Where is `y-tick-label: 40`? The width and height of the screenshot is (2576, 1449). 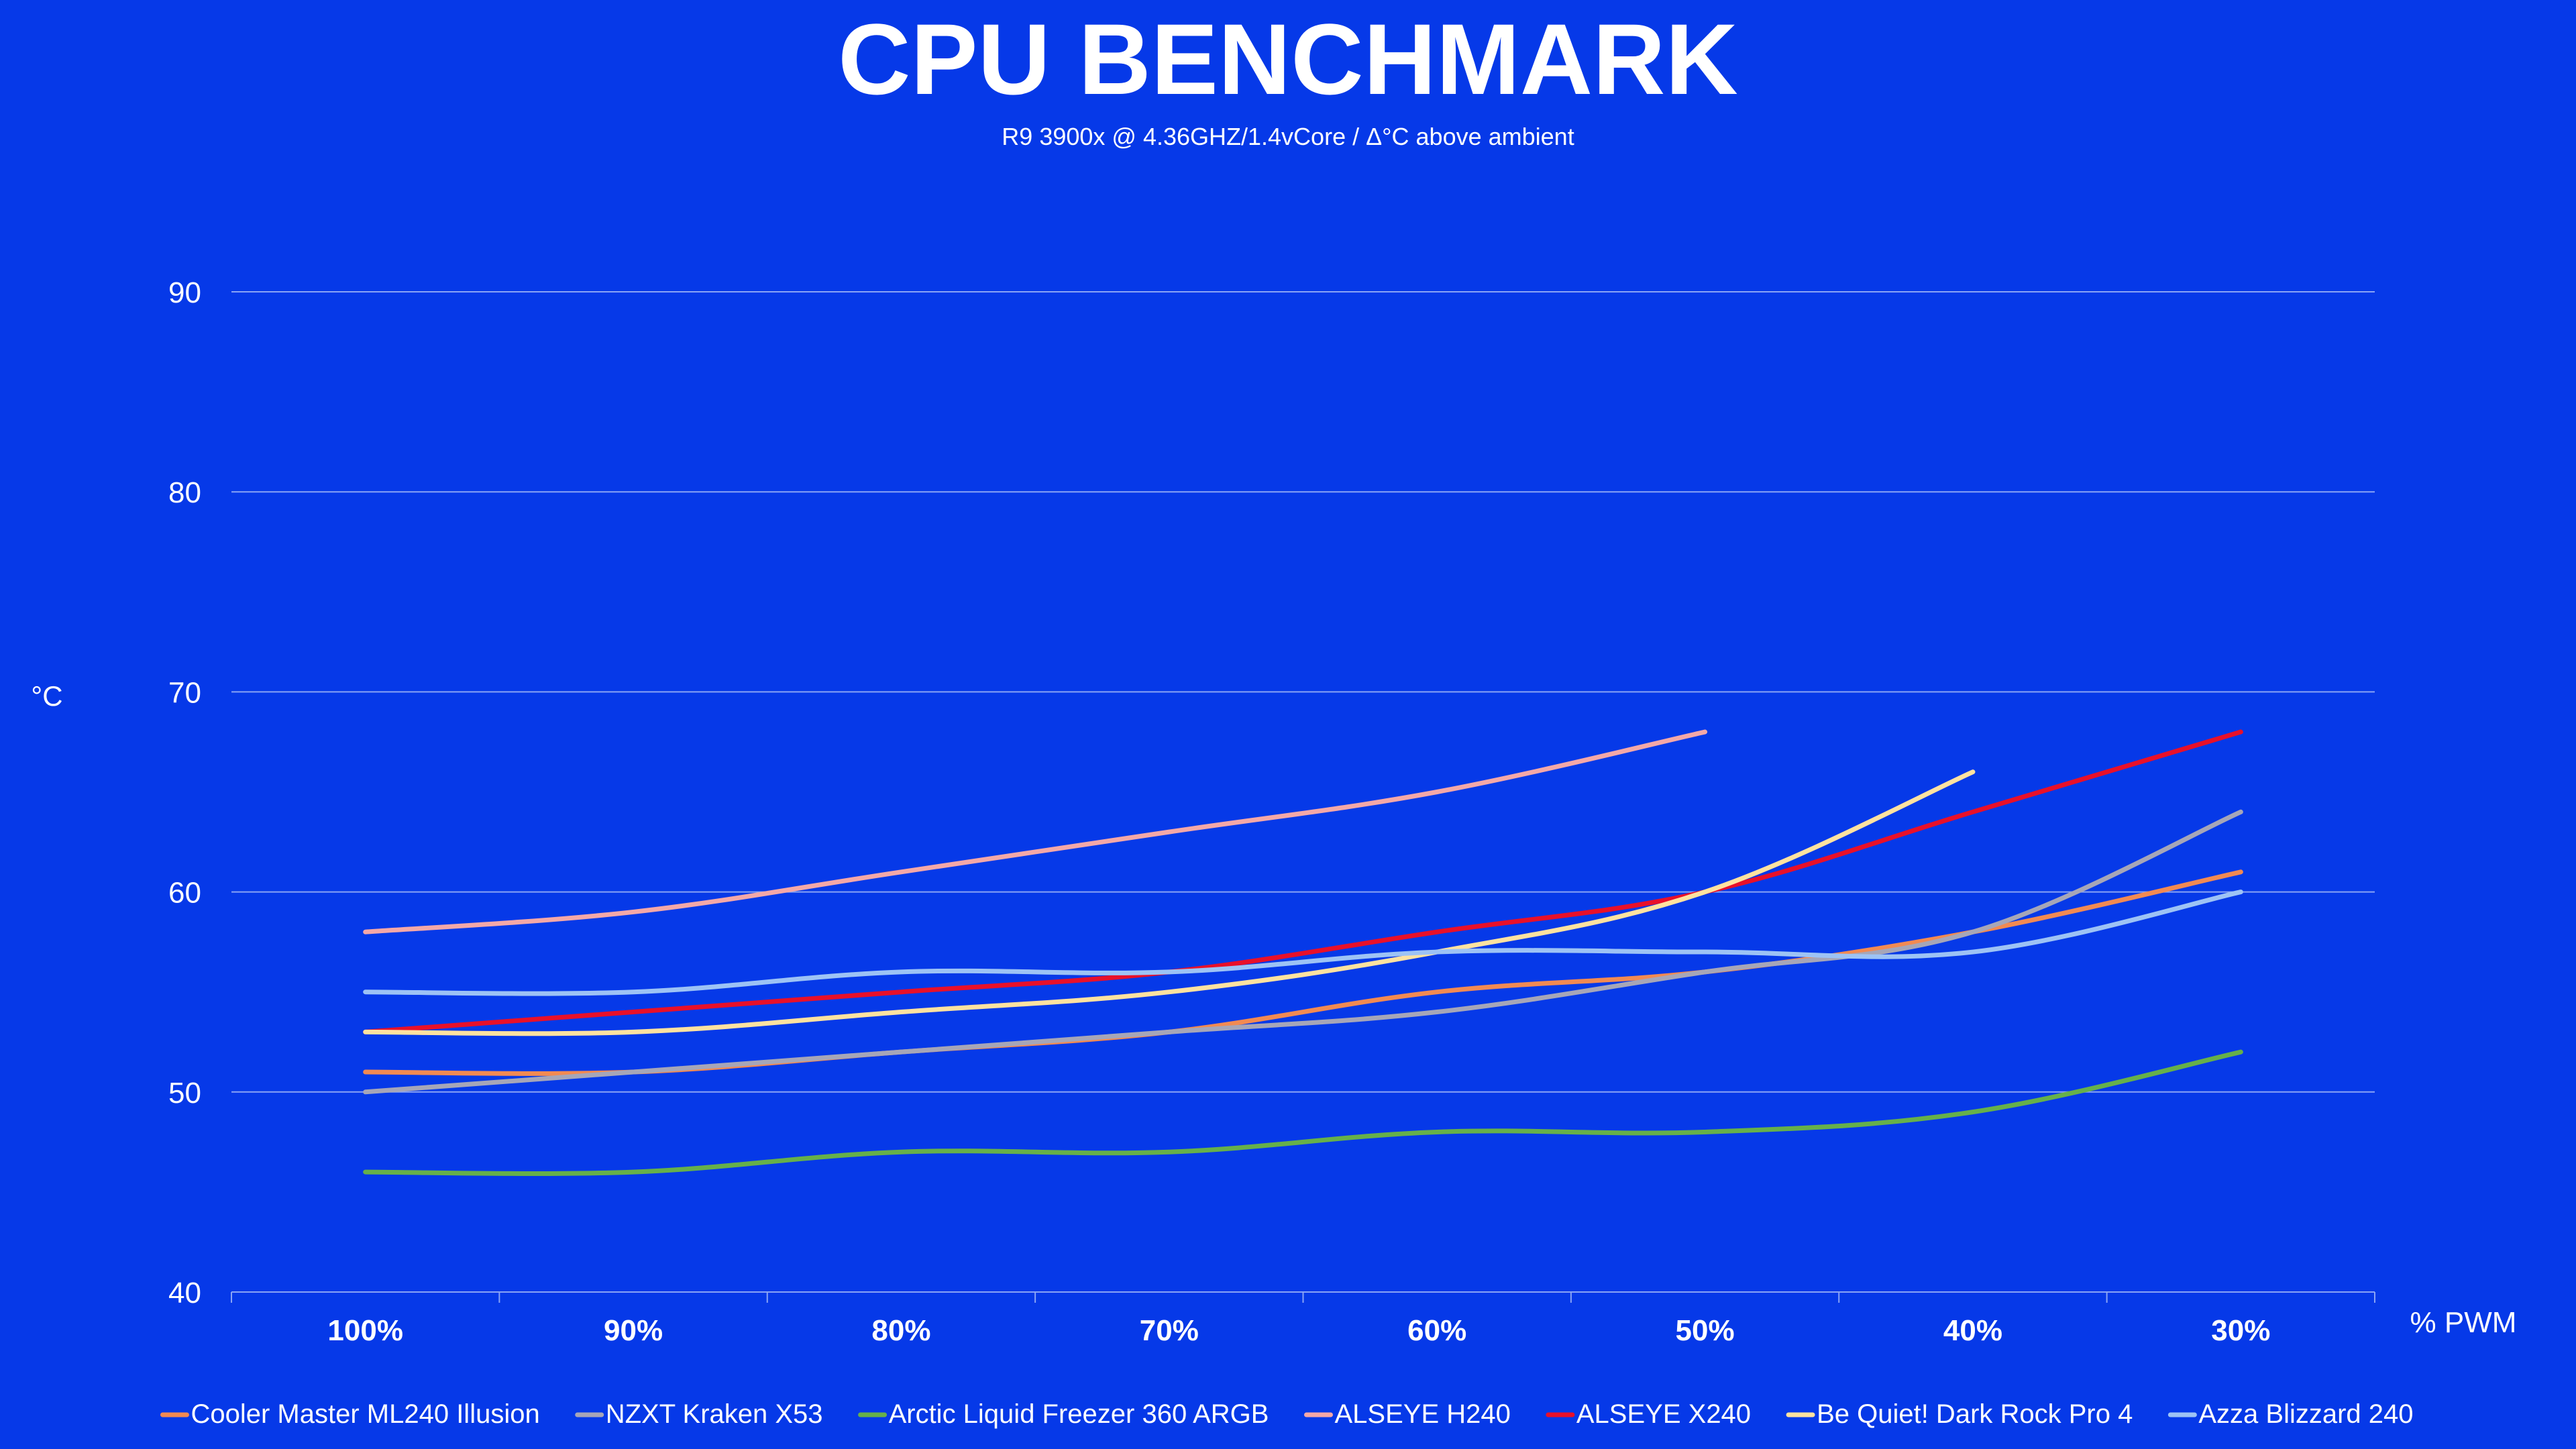 y-tick-label: 40 is located at coordinates (184, 1293).